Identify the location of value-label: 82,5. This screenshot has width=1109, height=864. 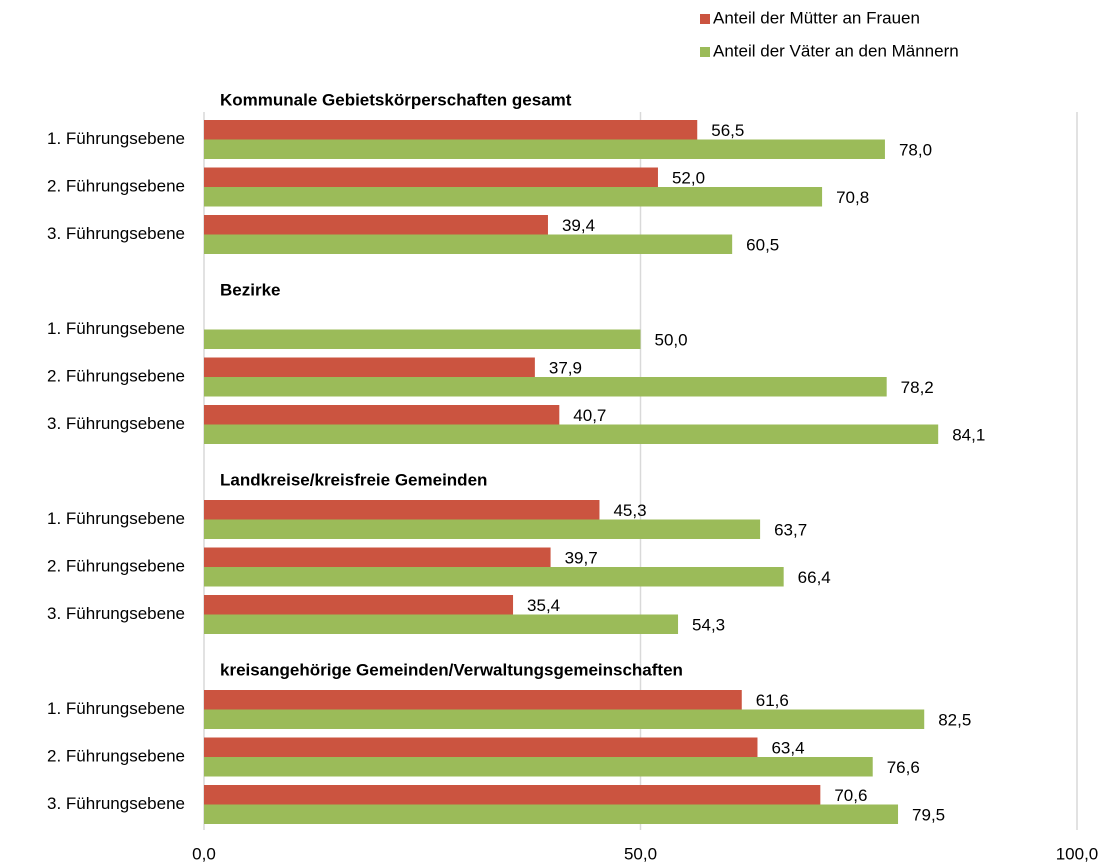
(954, 720).